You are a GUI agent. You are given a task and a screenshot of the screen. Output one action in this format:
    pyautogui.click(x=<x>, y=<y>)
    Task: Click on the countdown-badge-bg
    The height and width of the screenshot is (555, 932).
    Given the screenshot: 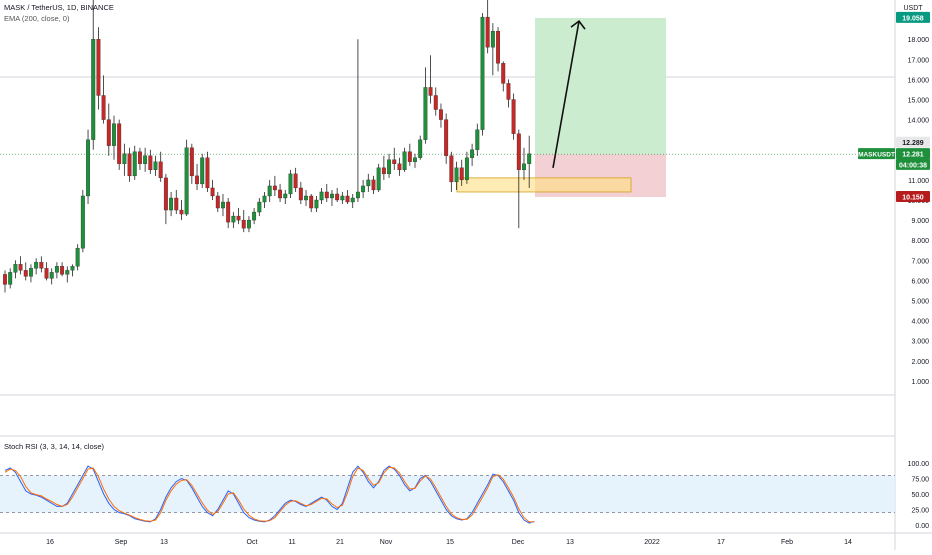 What is the action you would take?
    pyautogui.click(x=913, y=164)
    